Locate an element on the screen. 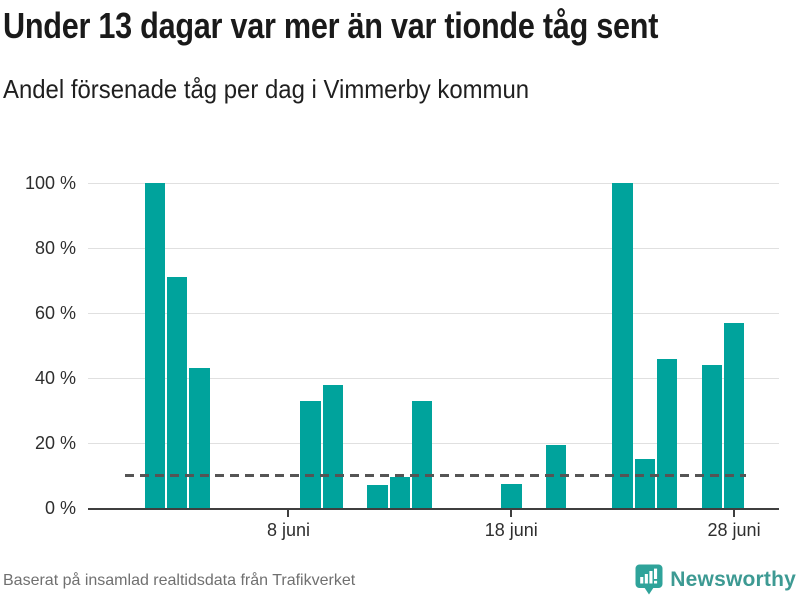 The image size is (800, 600). y-tick-label-80: 80 % is located at coordinates (55, 248).